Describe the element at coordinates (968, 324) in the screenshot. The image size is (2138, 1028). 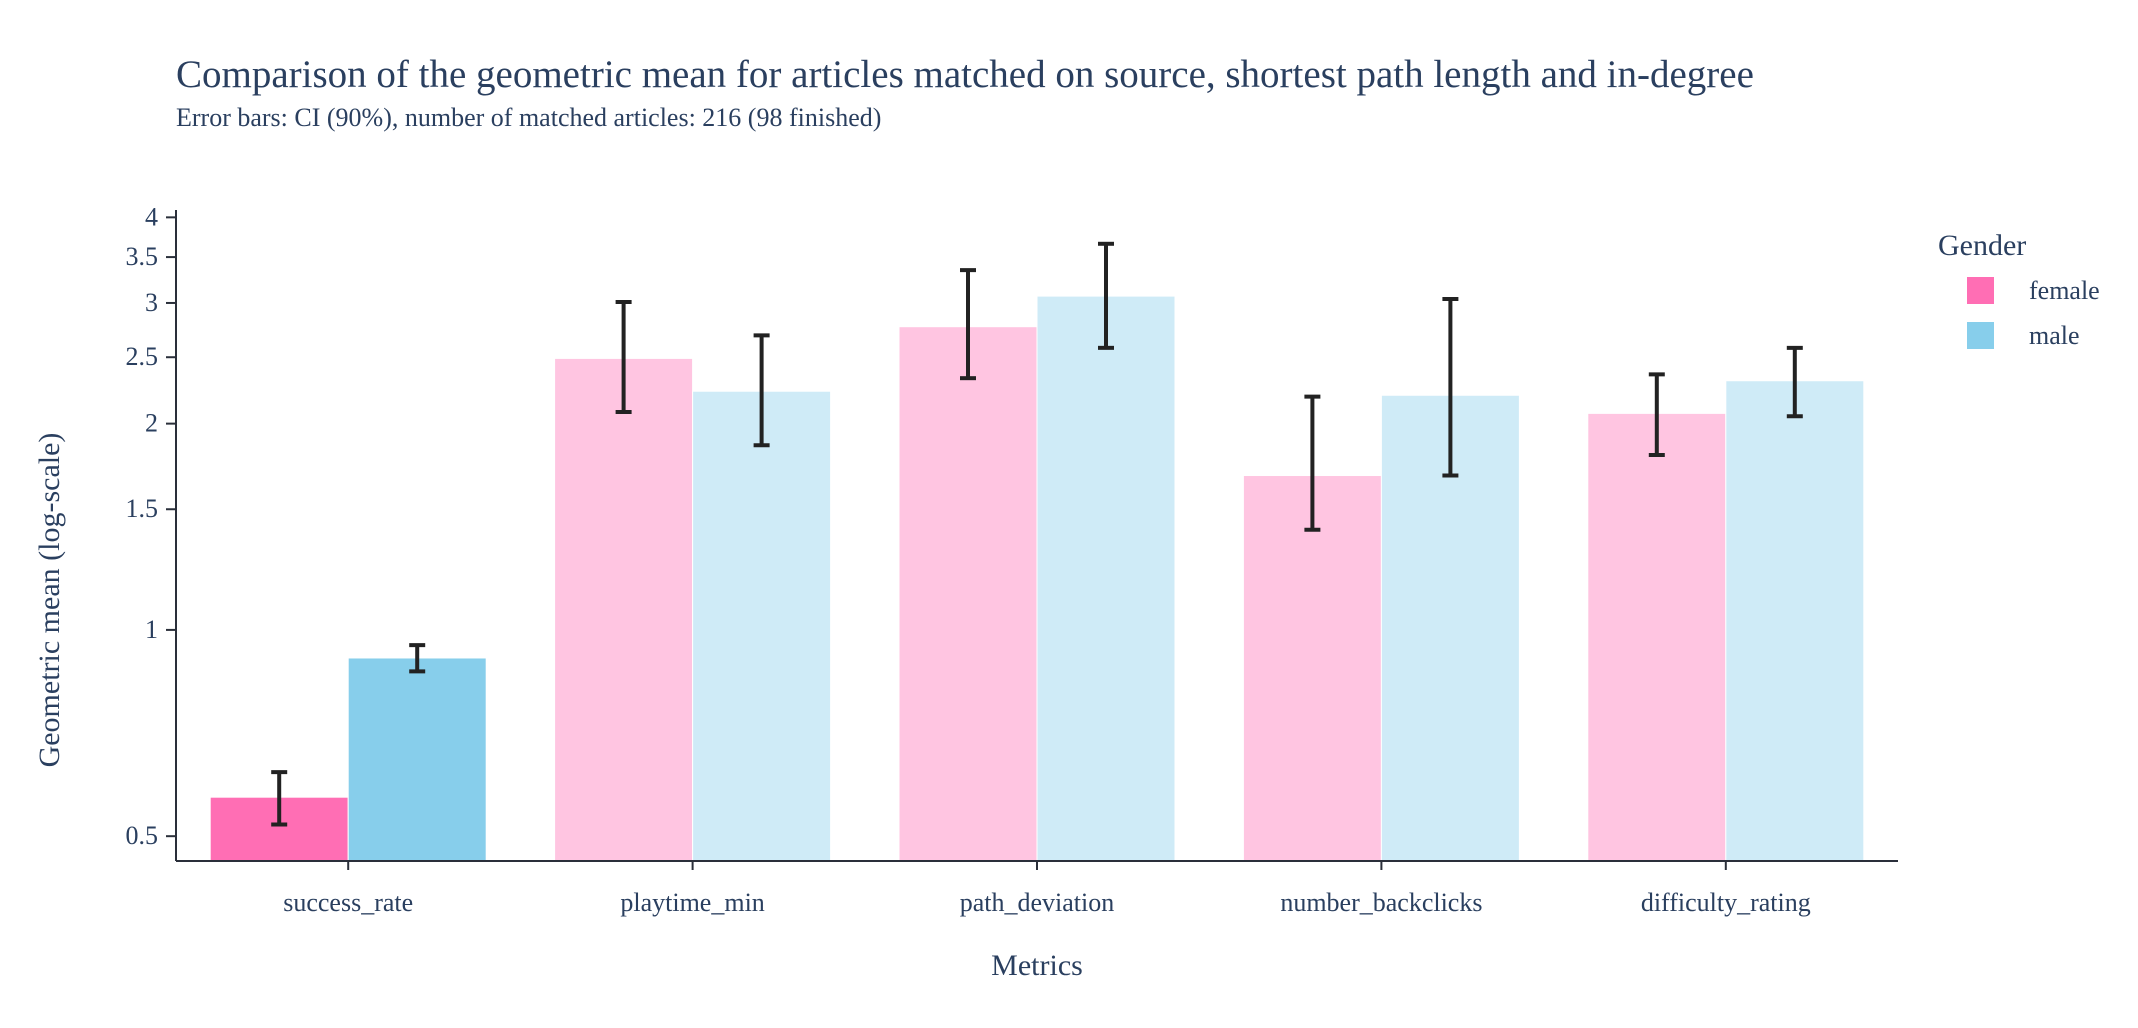
I see `error-bar-female-path_deviation` at that location.